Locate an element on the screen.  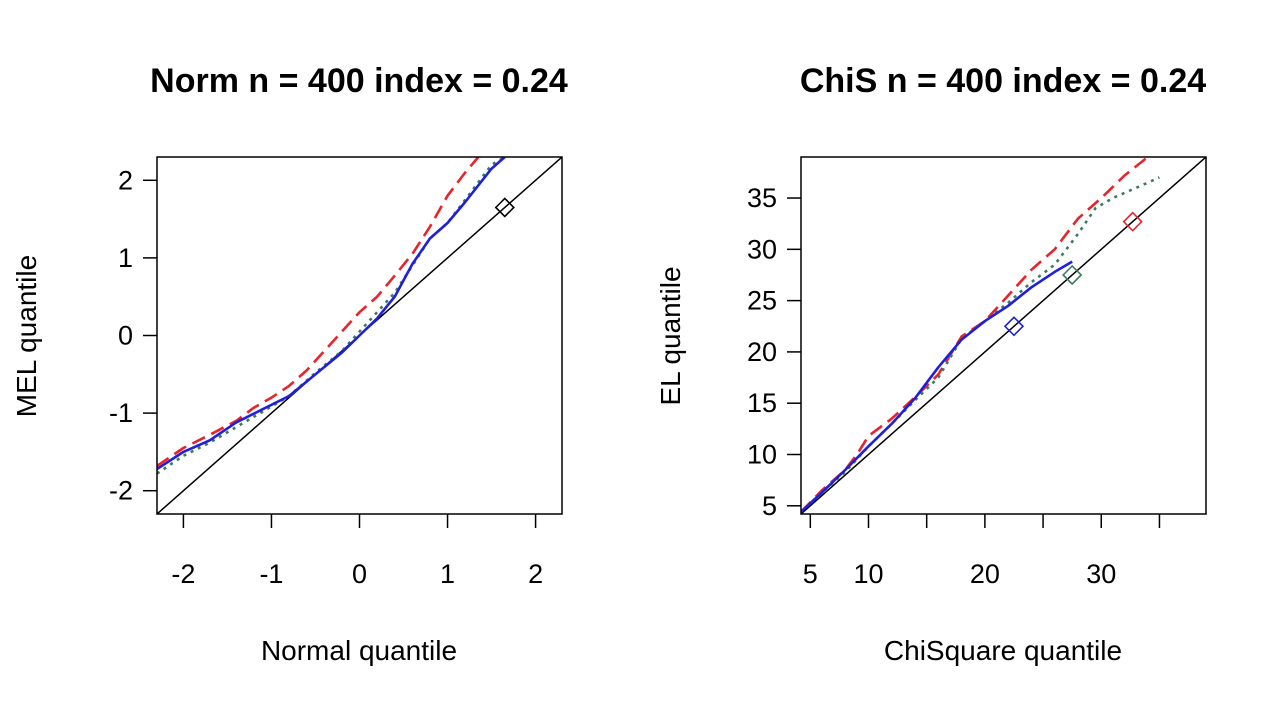
series-line-green-dotted is located at coordinates (331, 316).